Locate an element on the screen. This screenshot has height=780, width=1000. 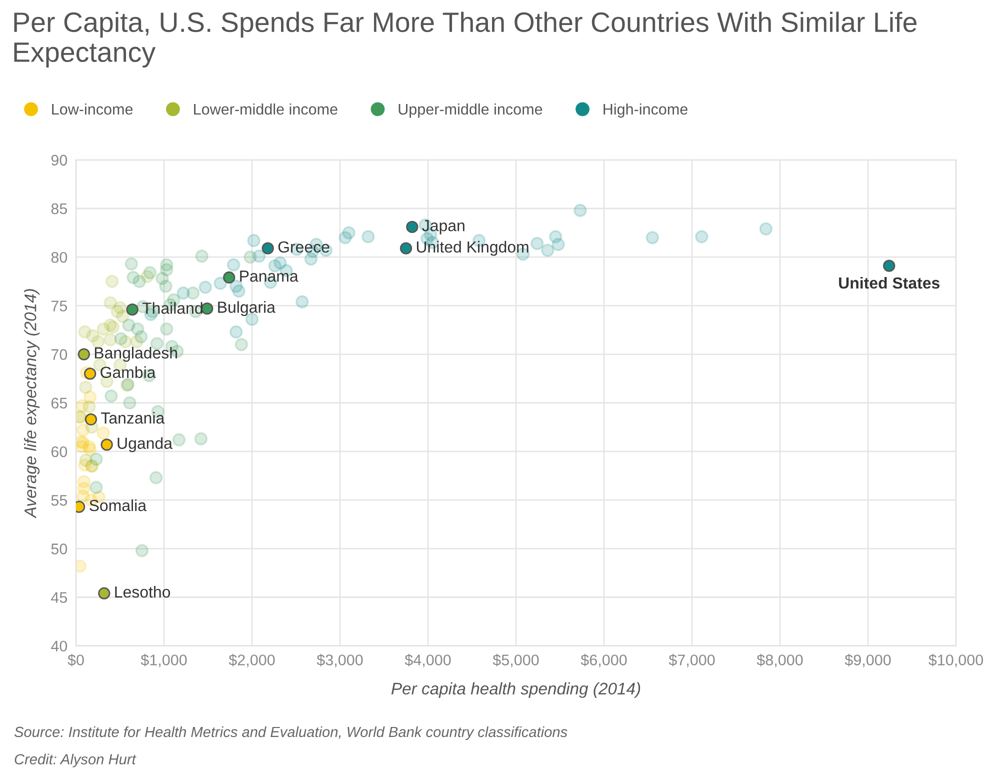
x-tick-label: $5,000 is located at coordinates (515, 661).